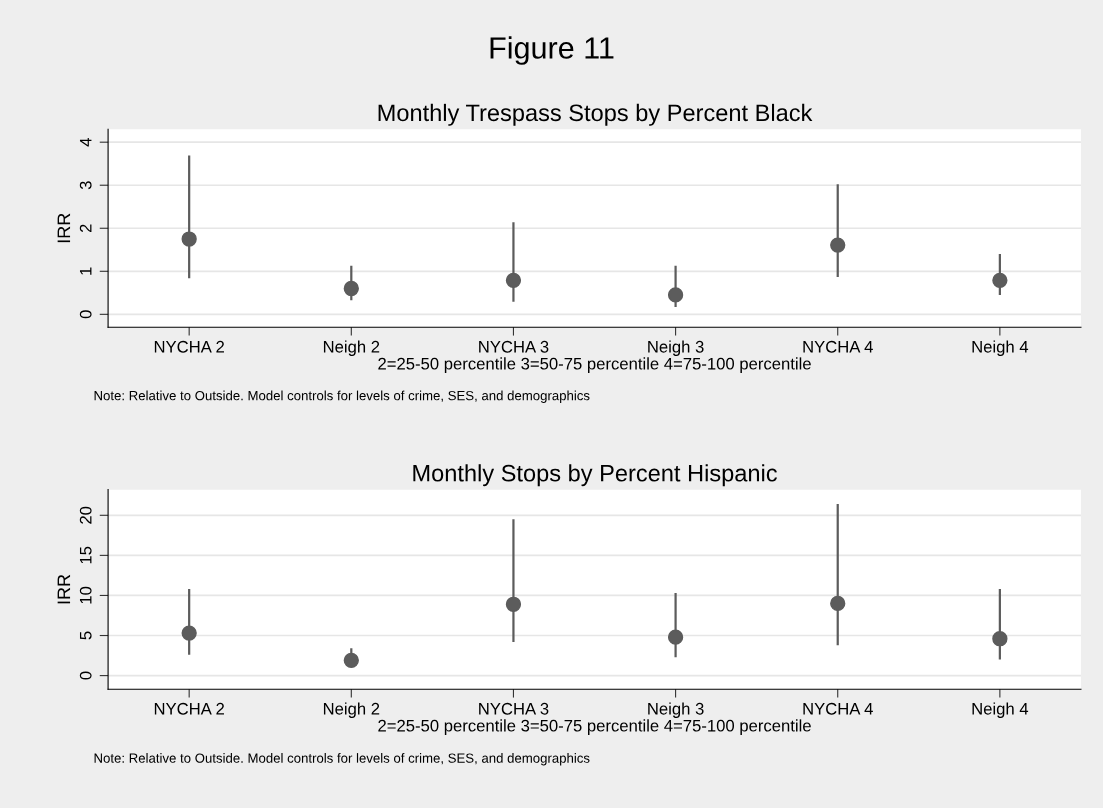  I want to click on chart-title: Monthly Trespass Stops by Percent Black, so click(595, 114).